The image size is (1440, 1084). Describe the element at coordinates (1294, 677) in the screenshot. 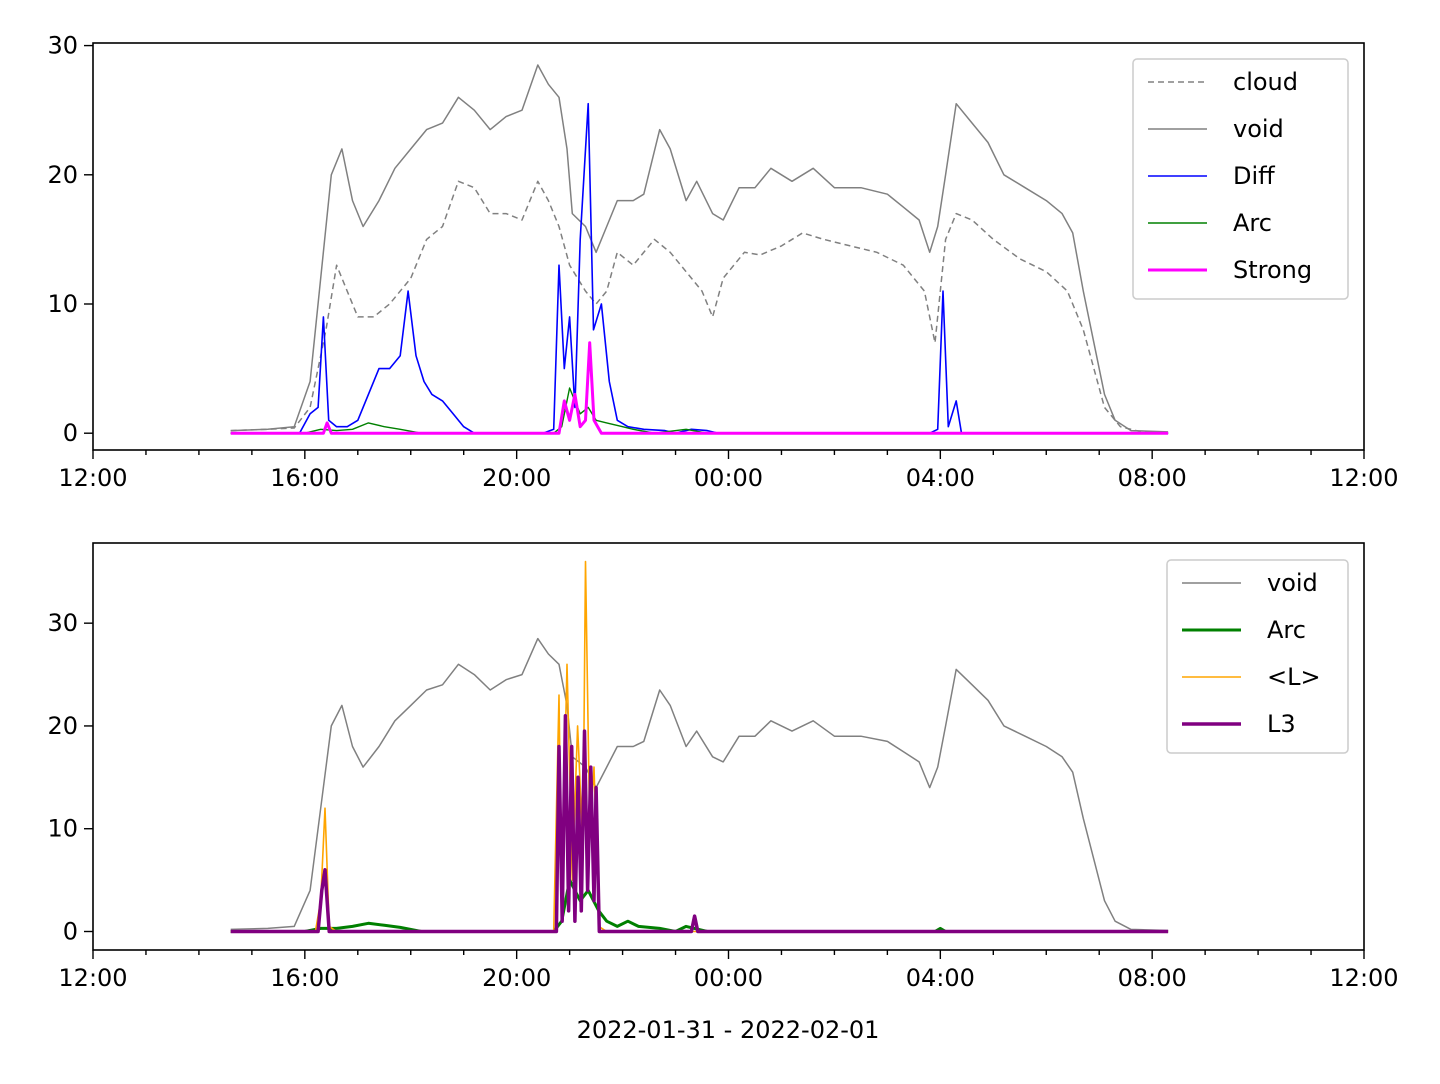

I see `legend-label: <L>` at that location.